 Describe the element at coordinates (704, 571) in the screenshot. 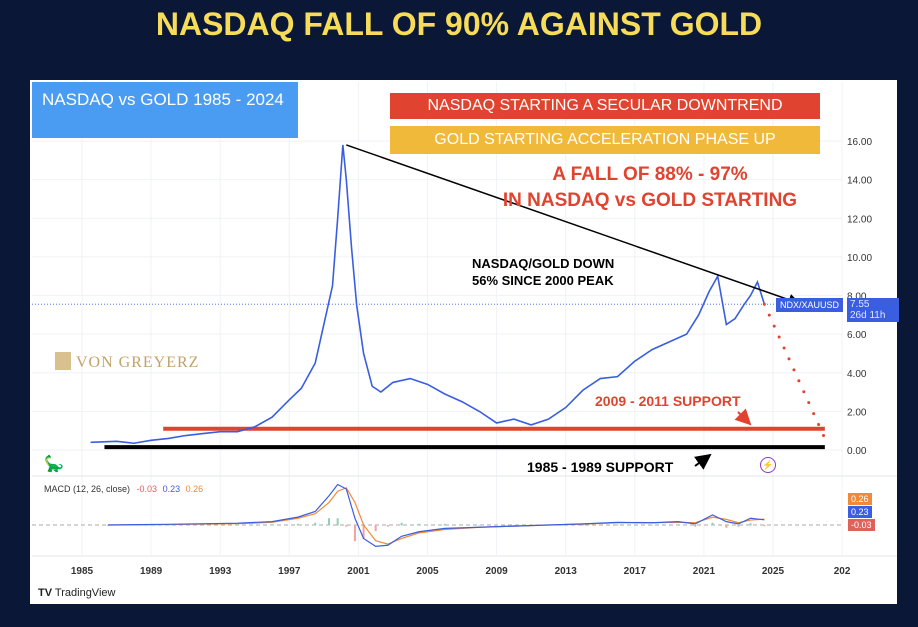

I see `x-tick-label: 2021` at that location.